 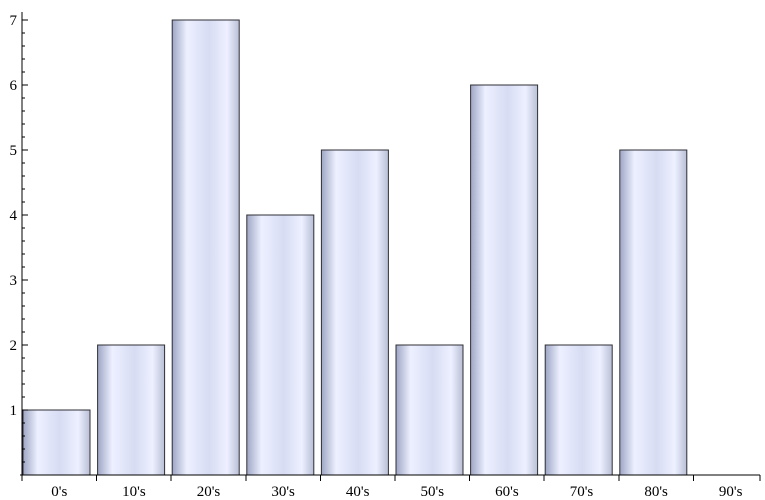 What do you see at coordinates (283, 492) in the screenshot?
I see `x-tick-label: 30's` at bounding box center [283, 492].